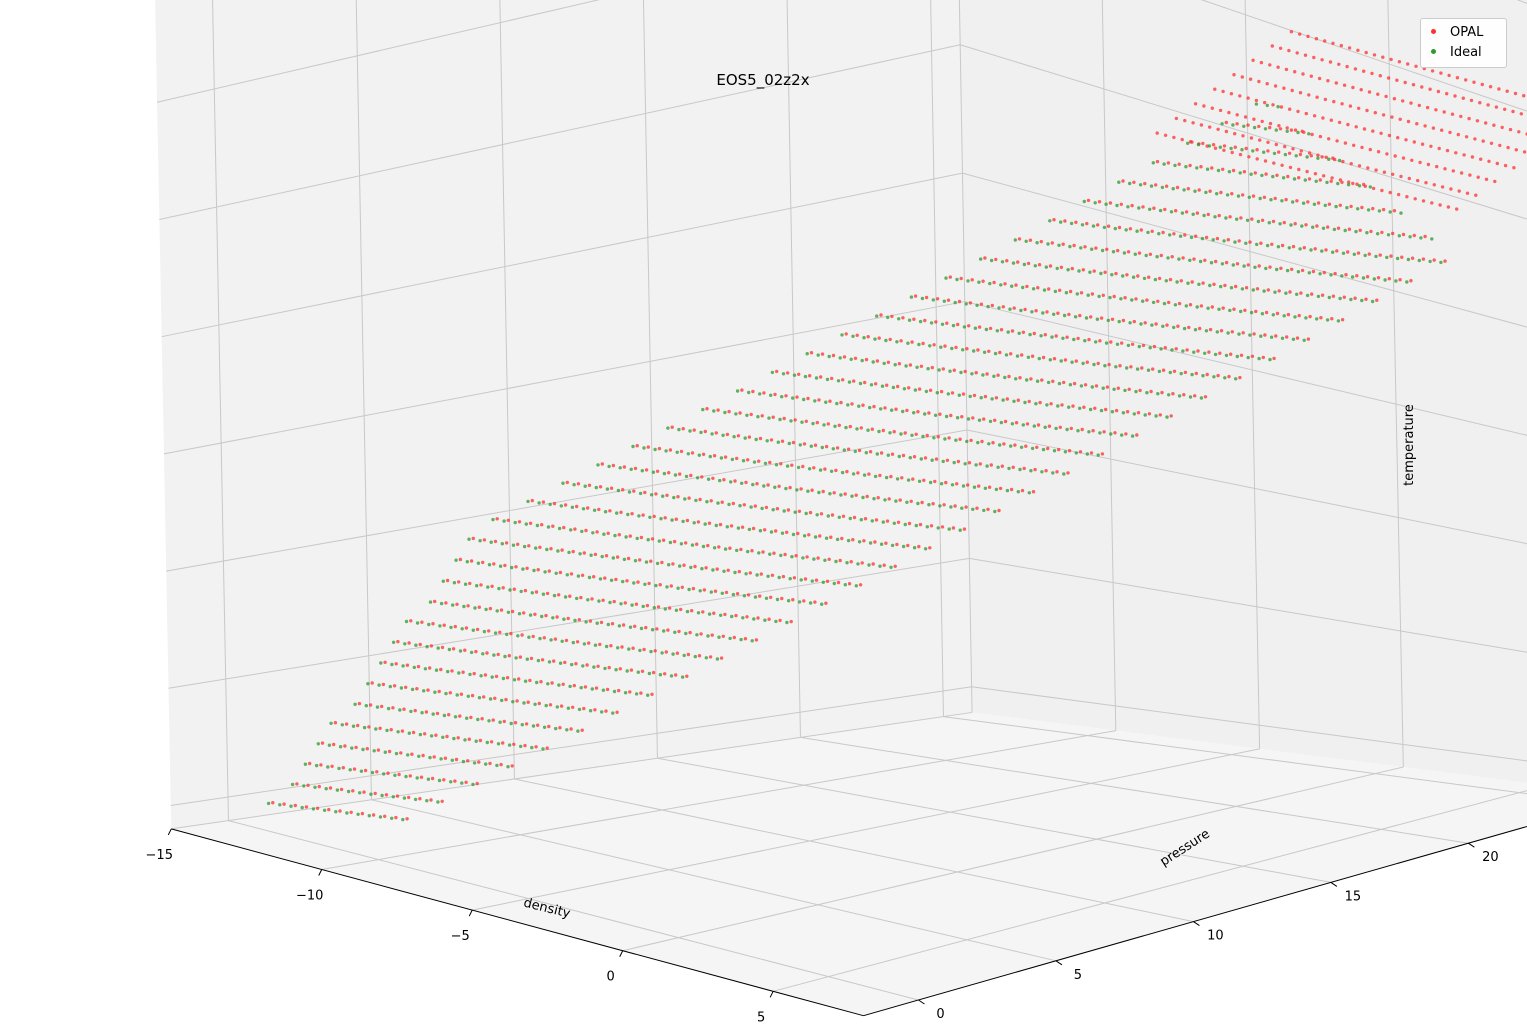 The image size is (1527, 1027). What do you see at coordinates (1353, 896) in the screenshot?
I see `y-tick-label: 15` at bounding box center [1353, 896].